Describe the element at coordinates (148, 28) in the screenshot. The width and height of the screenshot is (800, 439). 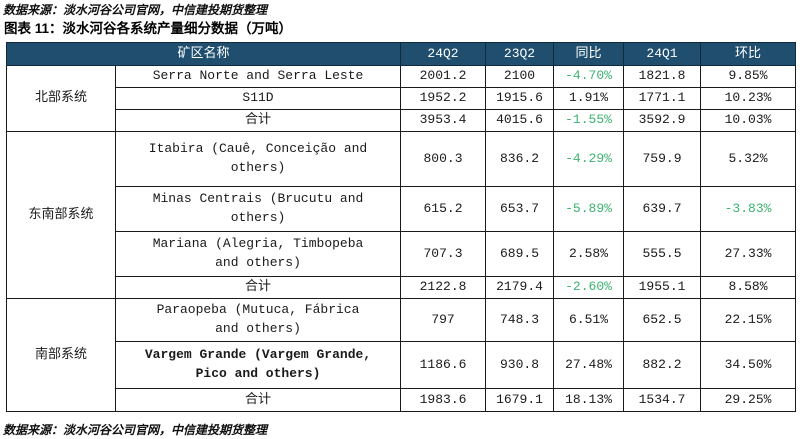
I see `chart-title: 图表 11：淡水河谷各系统产量细分数据（万吨）` at that location.